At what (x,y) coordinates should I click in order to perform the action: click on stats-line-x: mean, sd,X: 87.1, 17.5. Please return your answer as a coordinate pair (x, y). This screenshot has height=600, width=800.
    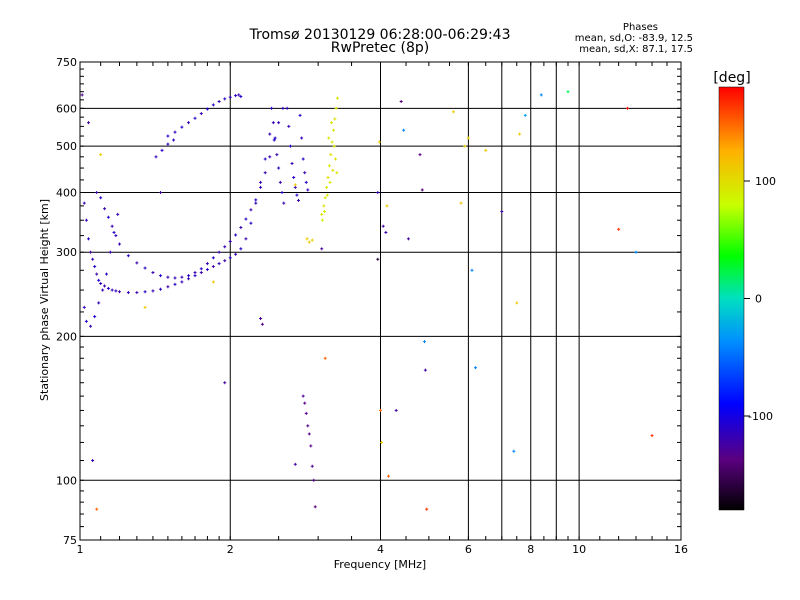
    Looking at the image, I should click on (636, 49).